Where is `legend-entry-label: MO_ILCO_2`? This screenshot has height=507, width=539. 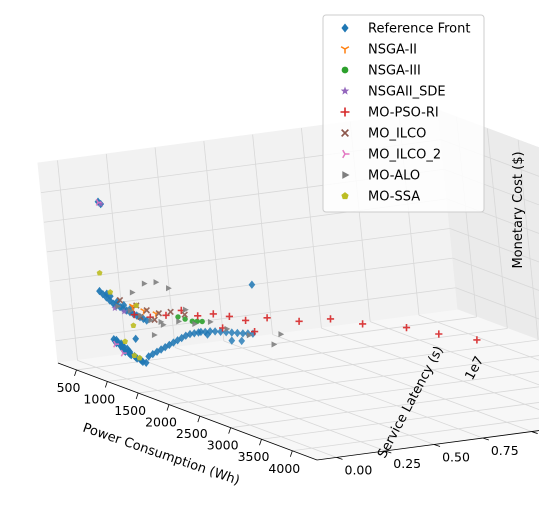
legend-entry-label: MO_ILCO_2 is located at coordinates (404, 155).